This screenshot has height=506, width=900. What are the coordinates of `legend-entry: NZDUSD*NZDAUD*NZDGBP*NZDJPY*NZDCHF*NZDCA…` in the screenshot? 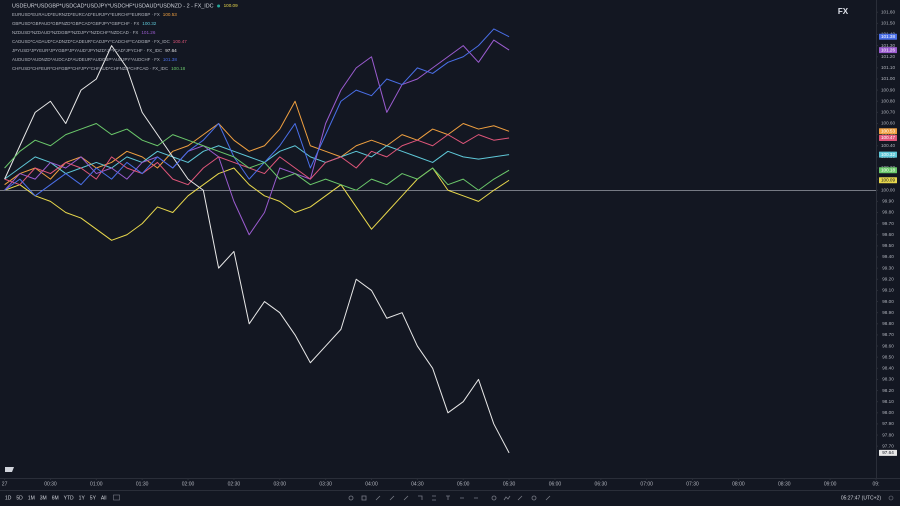 It's located at (84, 32).